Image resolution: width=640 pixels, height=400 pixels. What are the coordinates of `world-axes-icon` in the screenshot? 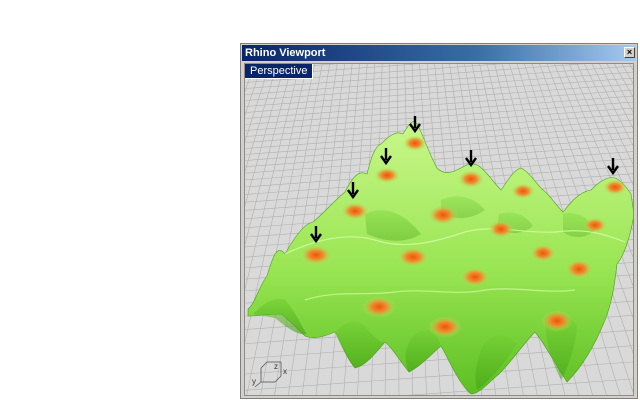 It's located at (268, 374).